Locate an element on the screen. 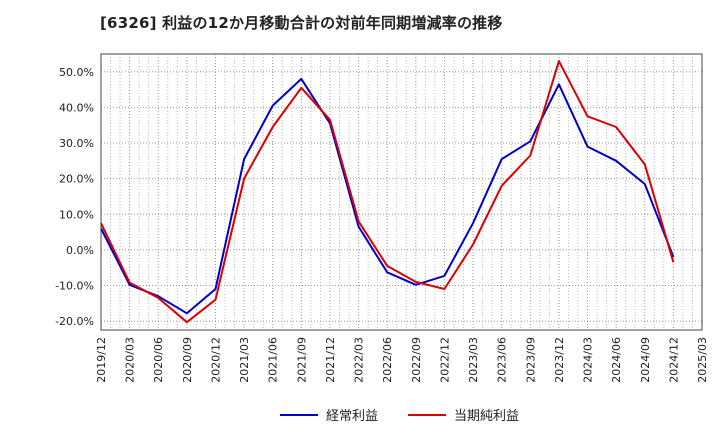  x-tick-label: 2020/12 is located at coordinates (215, 360).